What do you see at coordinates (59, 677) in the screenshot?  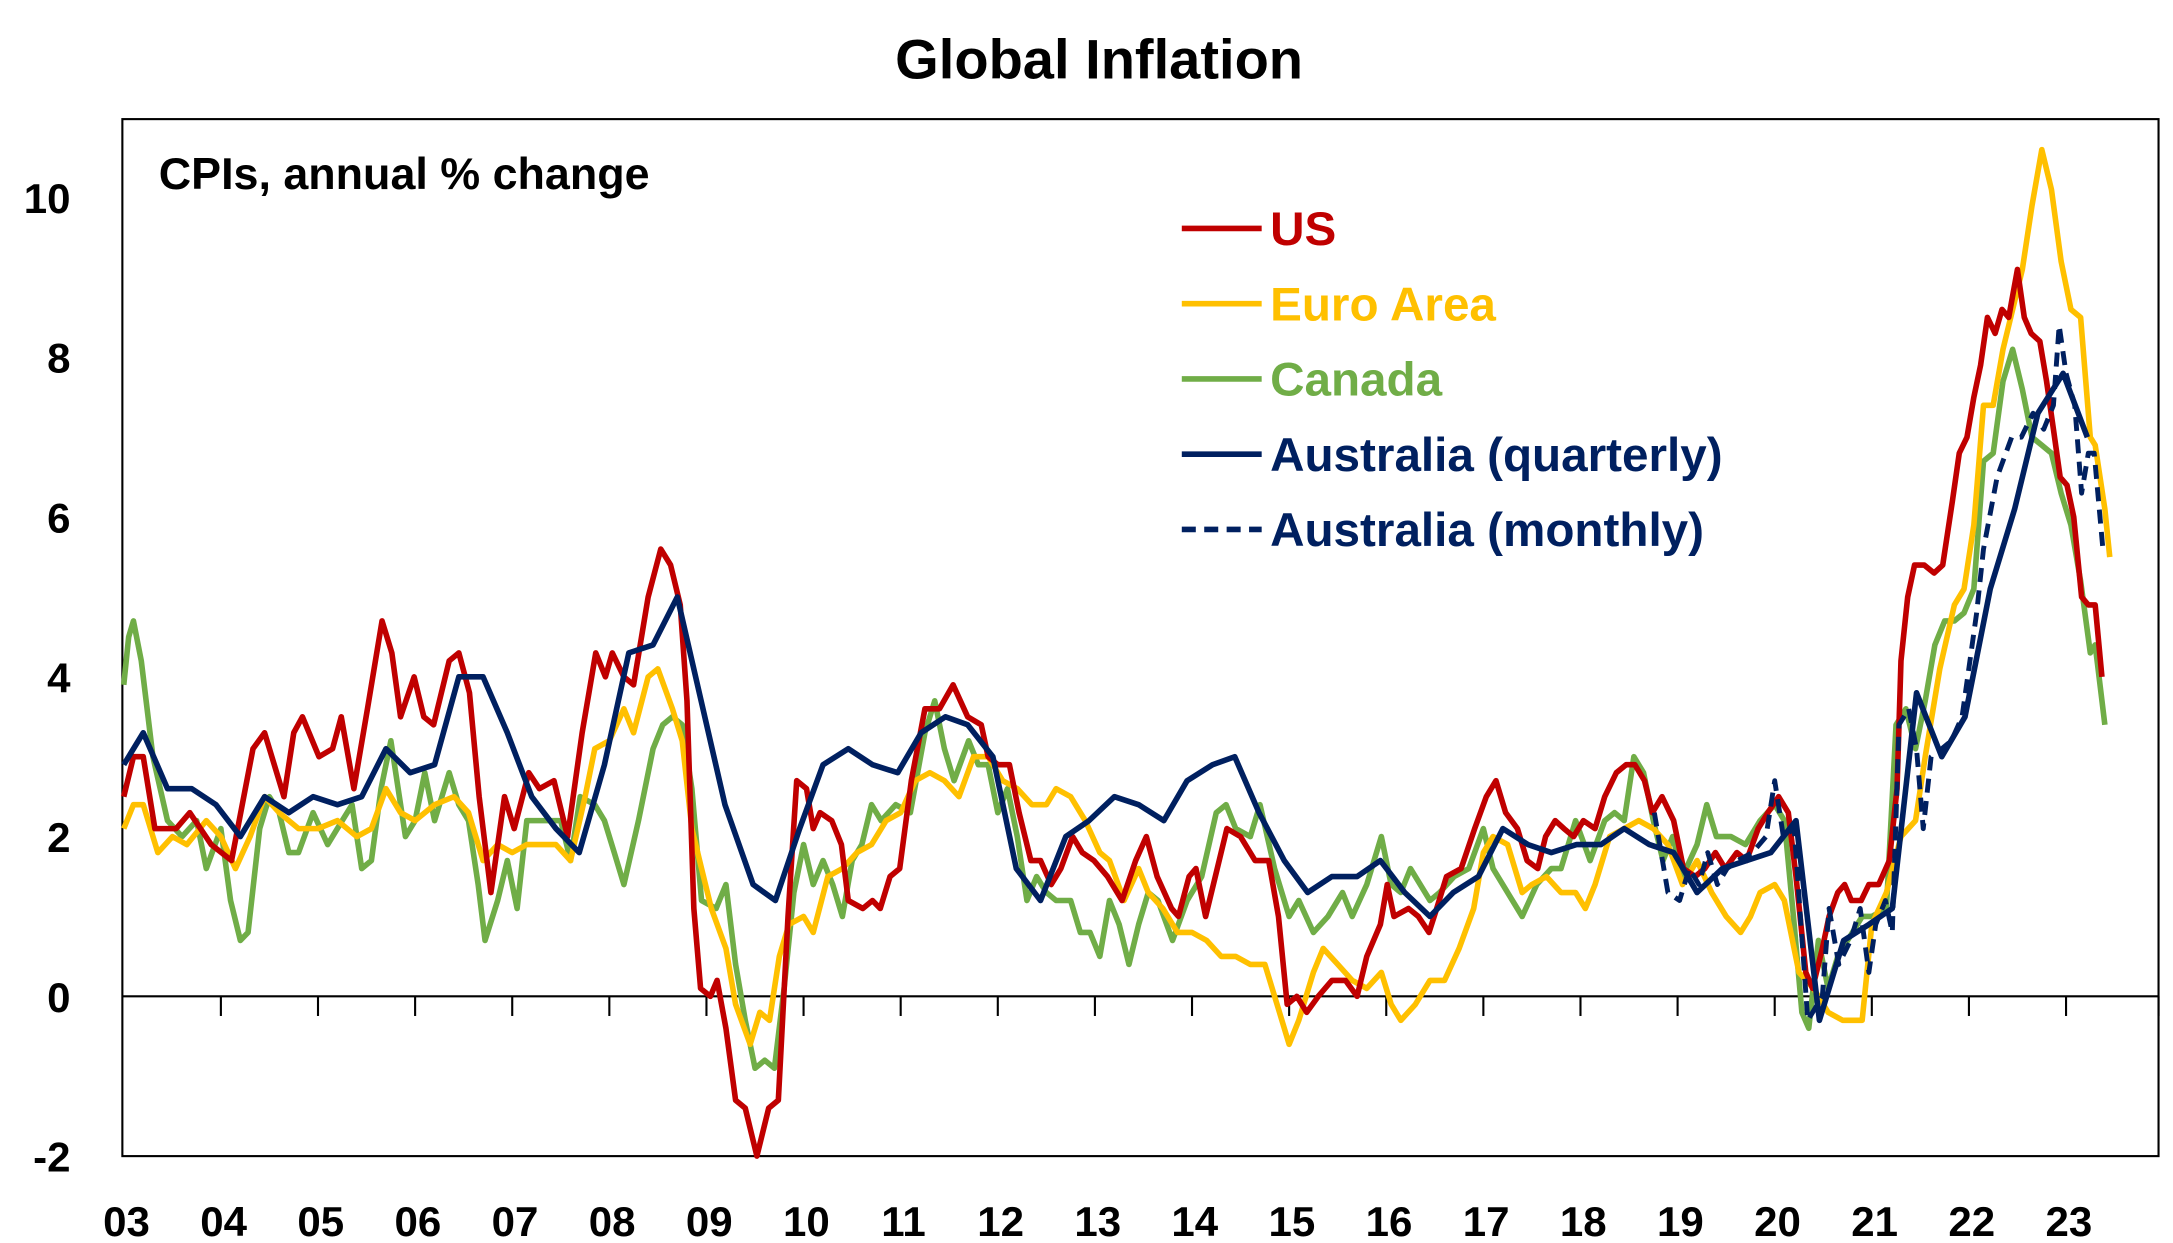 I see `y-tick-label: 4` at bounding box center [59, 677].